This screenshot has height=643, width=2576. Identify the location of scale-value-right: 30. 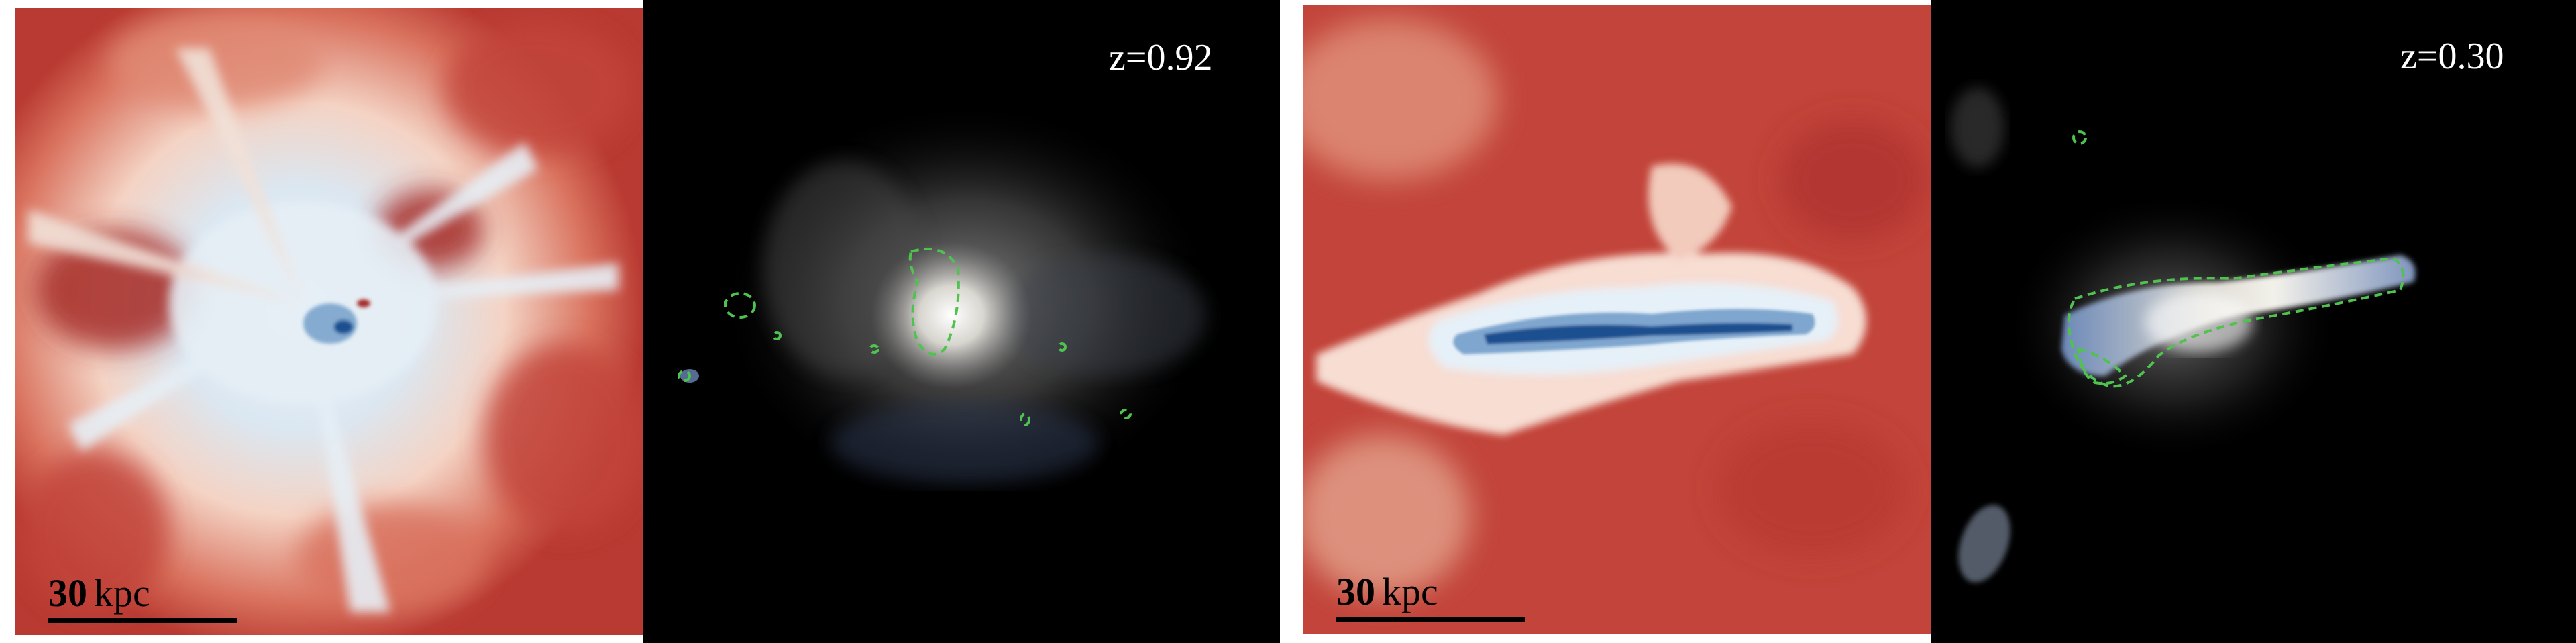
(1355, 591).